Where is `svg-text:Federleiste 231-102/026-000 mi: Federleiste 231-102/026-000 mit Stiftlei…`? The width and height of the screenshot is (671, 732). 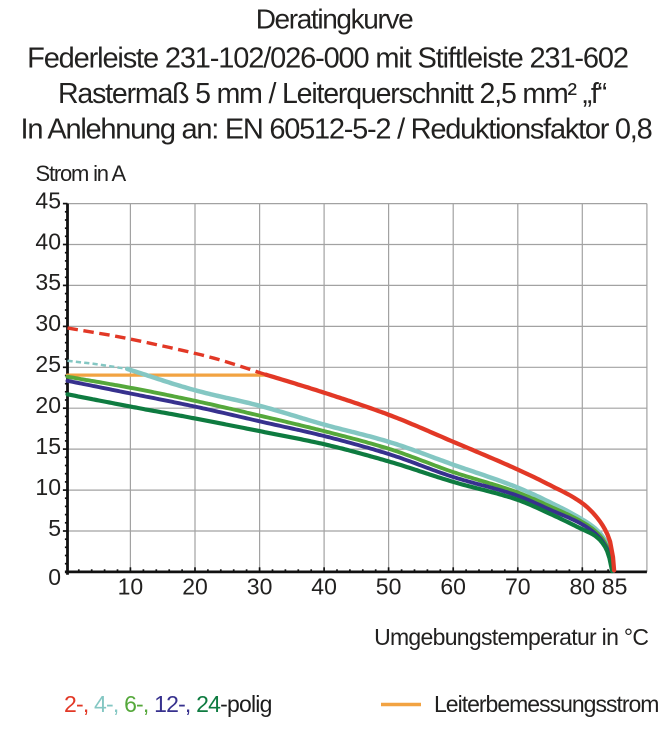 svg-text:Federleiste 231-102/026-000 mi: Federleiste 231-102/026-000 mit Stiftlei… is located at coordinates (327, 59).